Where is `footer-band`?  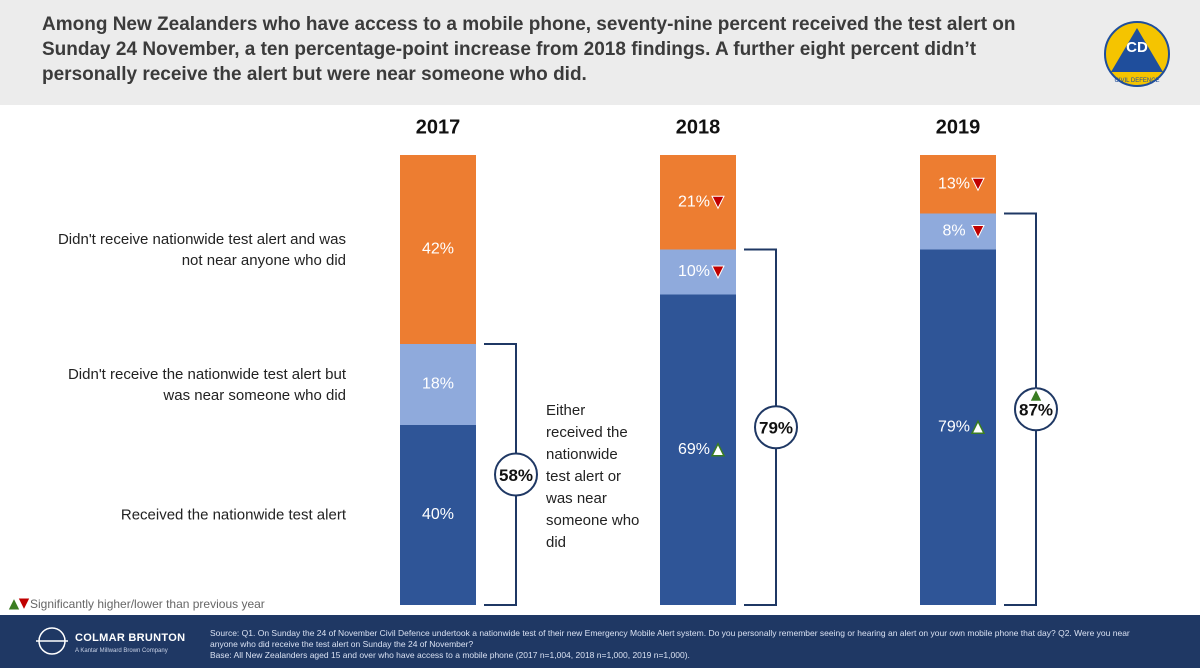
footer-band is located at coordinates (600, 641).